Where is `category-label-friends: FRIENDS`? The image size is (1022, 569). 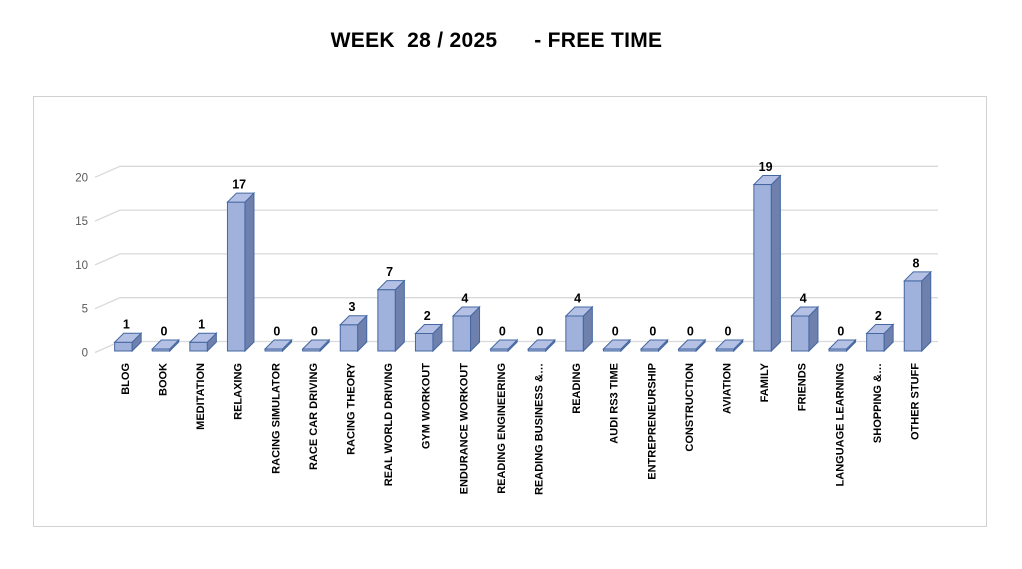 category-label-friends: FRIENDS is located at coordinates (803, 387).